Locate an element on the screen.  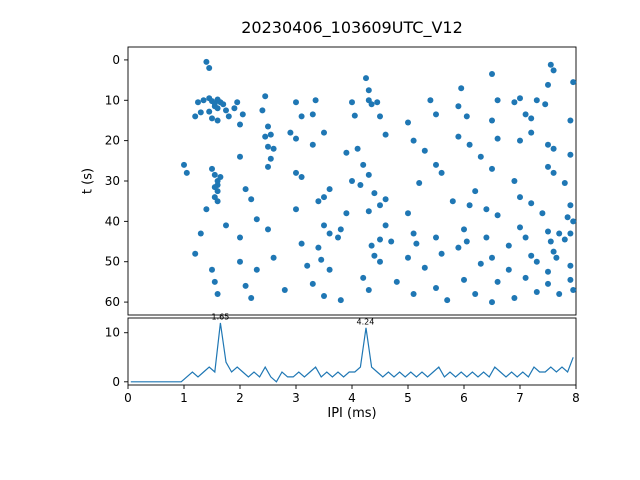
x-tick-label: 3 is located at coordinates (296, 398).